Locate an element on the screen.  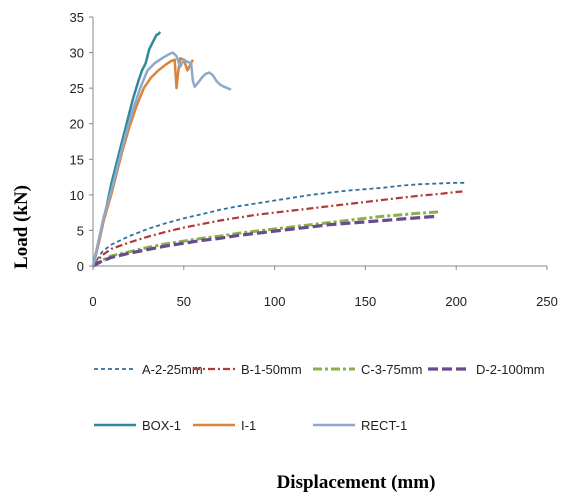
legend-entry: I-1 is located at coordinates (224, 425).